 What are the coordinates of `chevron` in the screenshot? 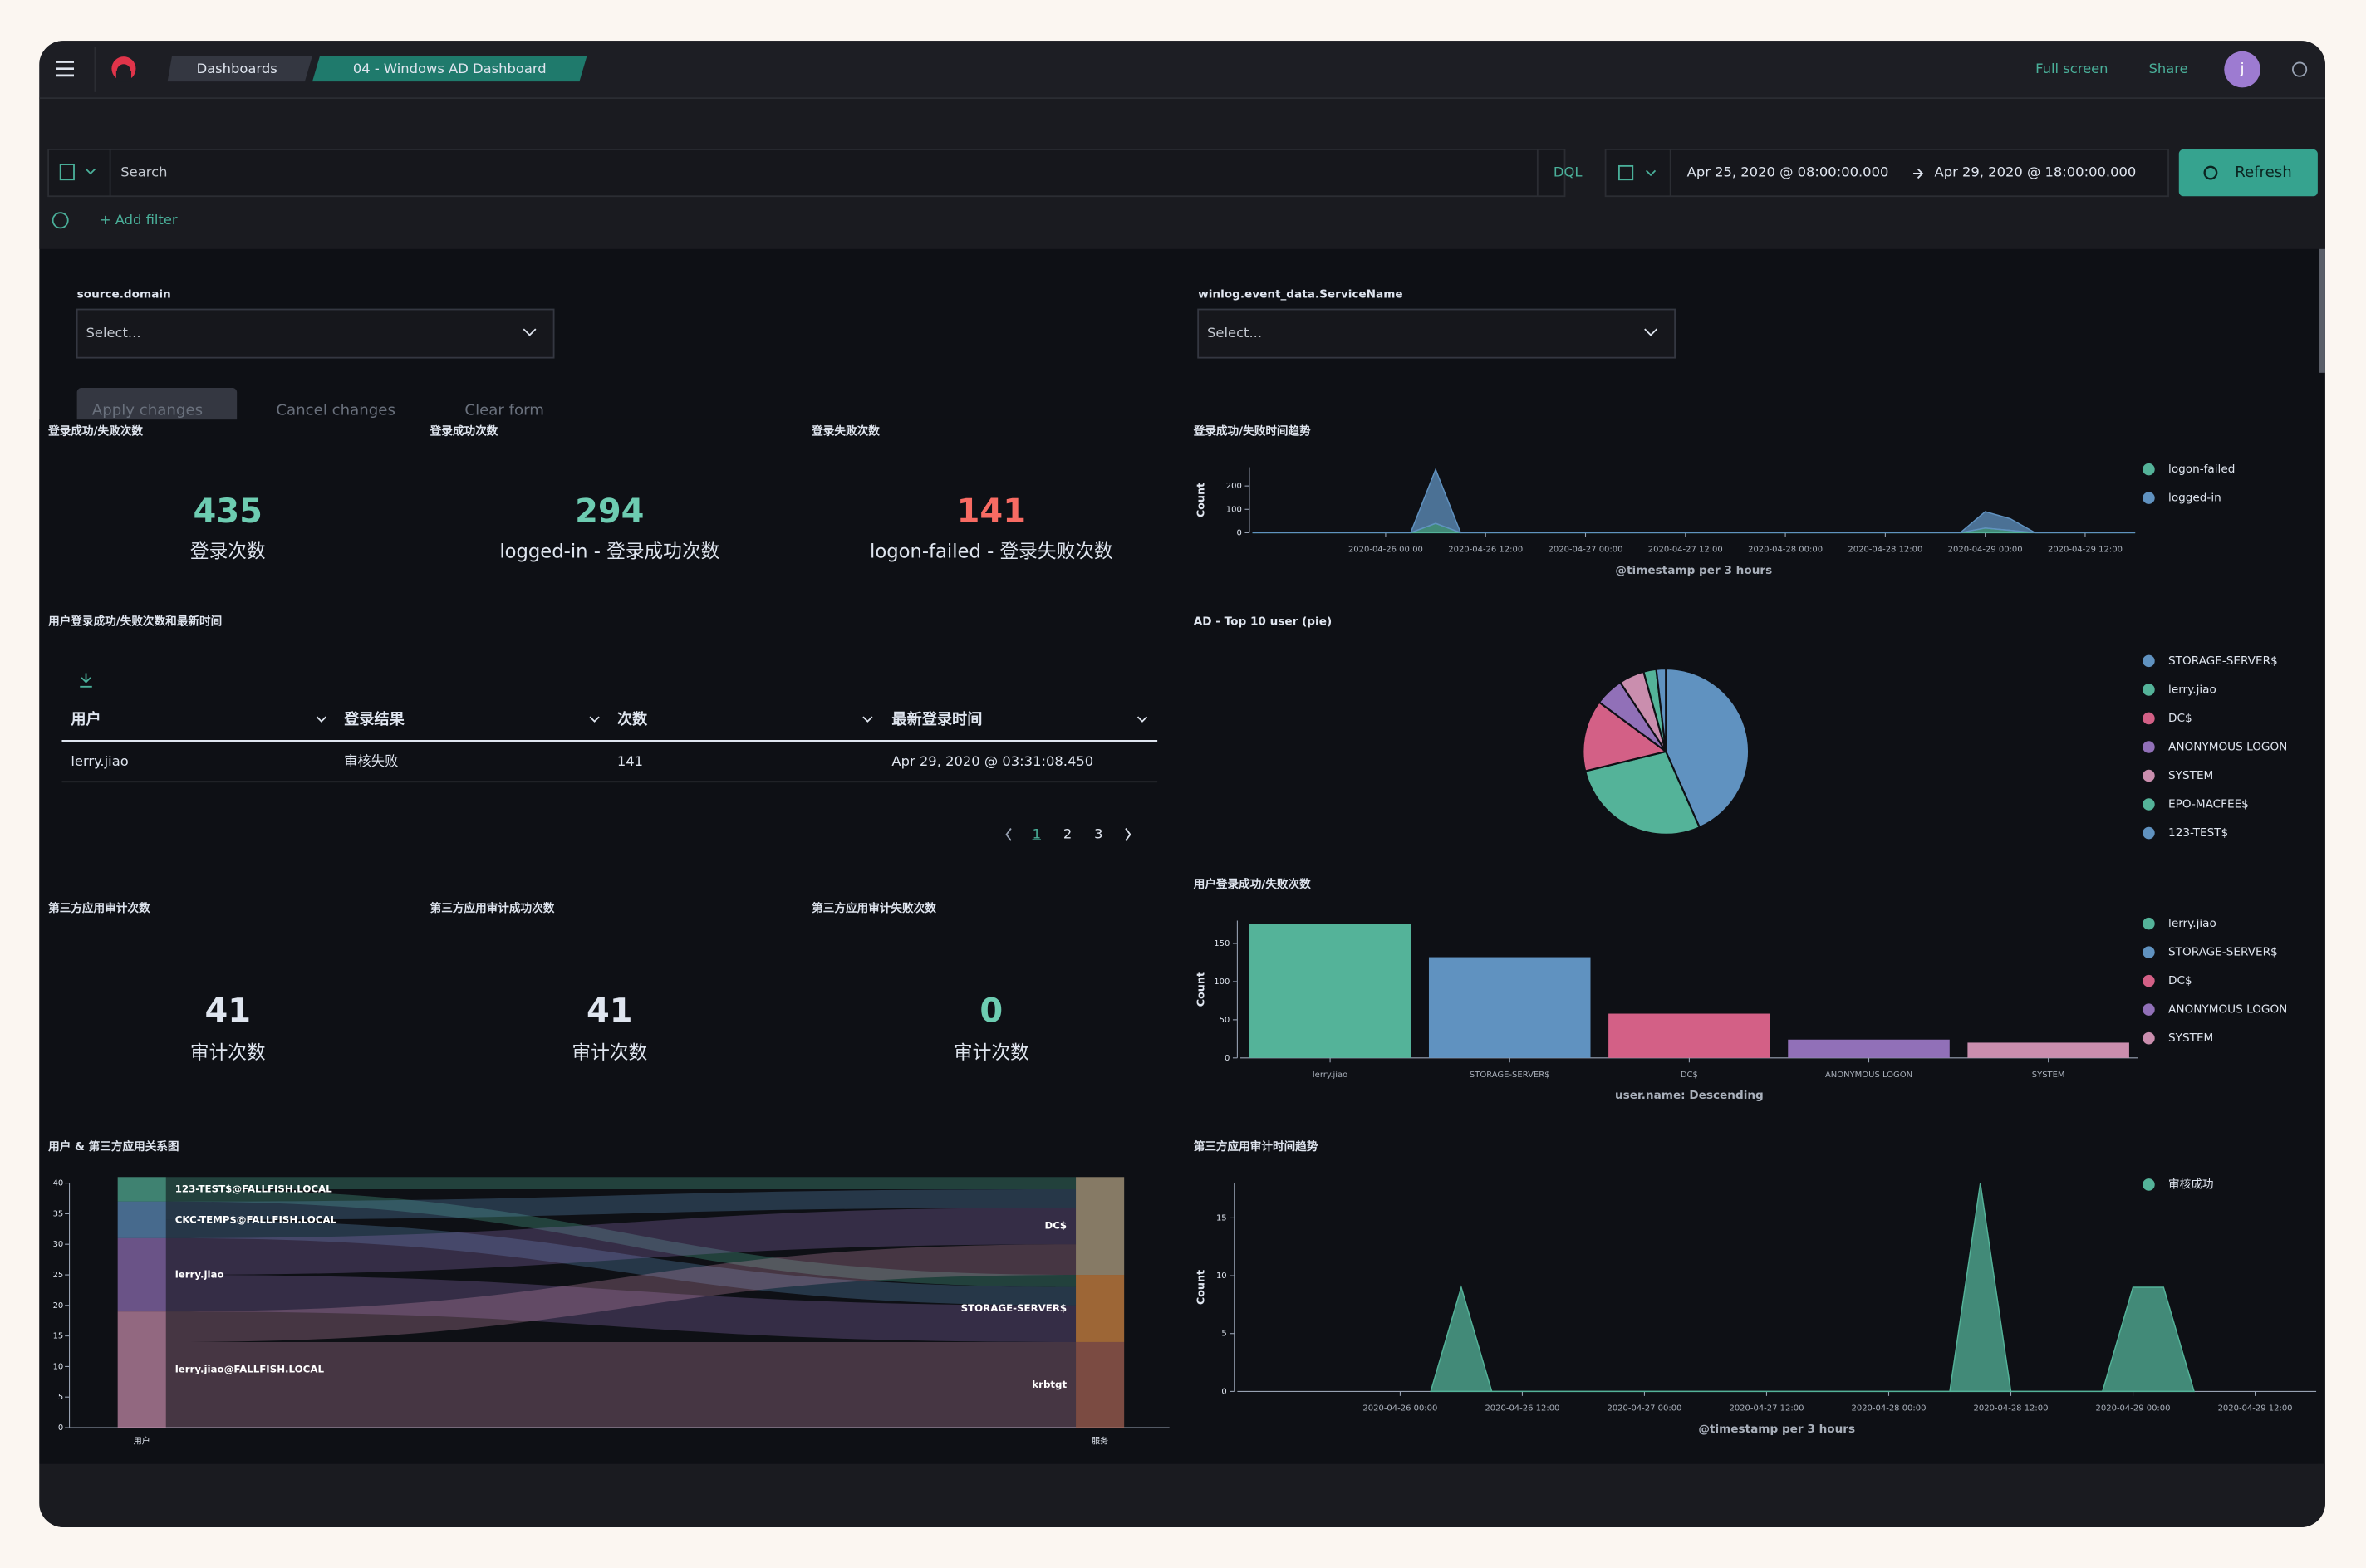 It's located at (90, 171).